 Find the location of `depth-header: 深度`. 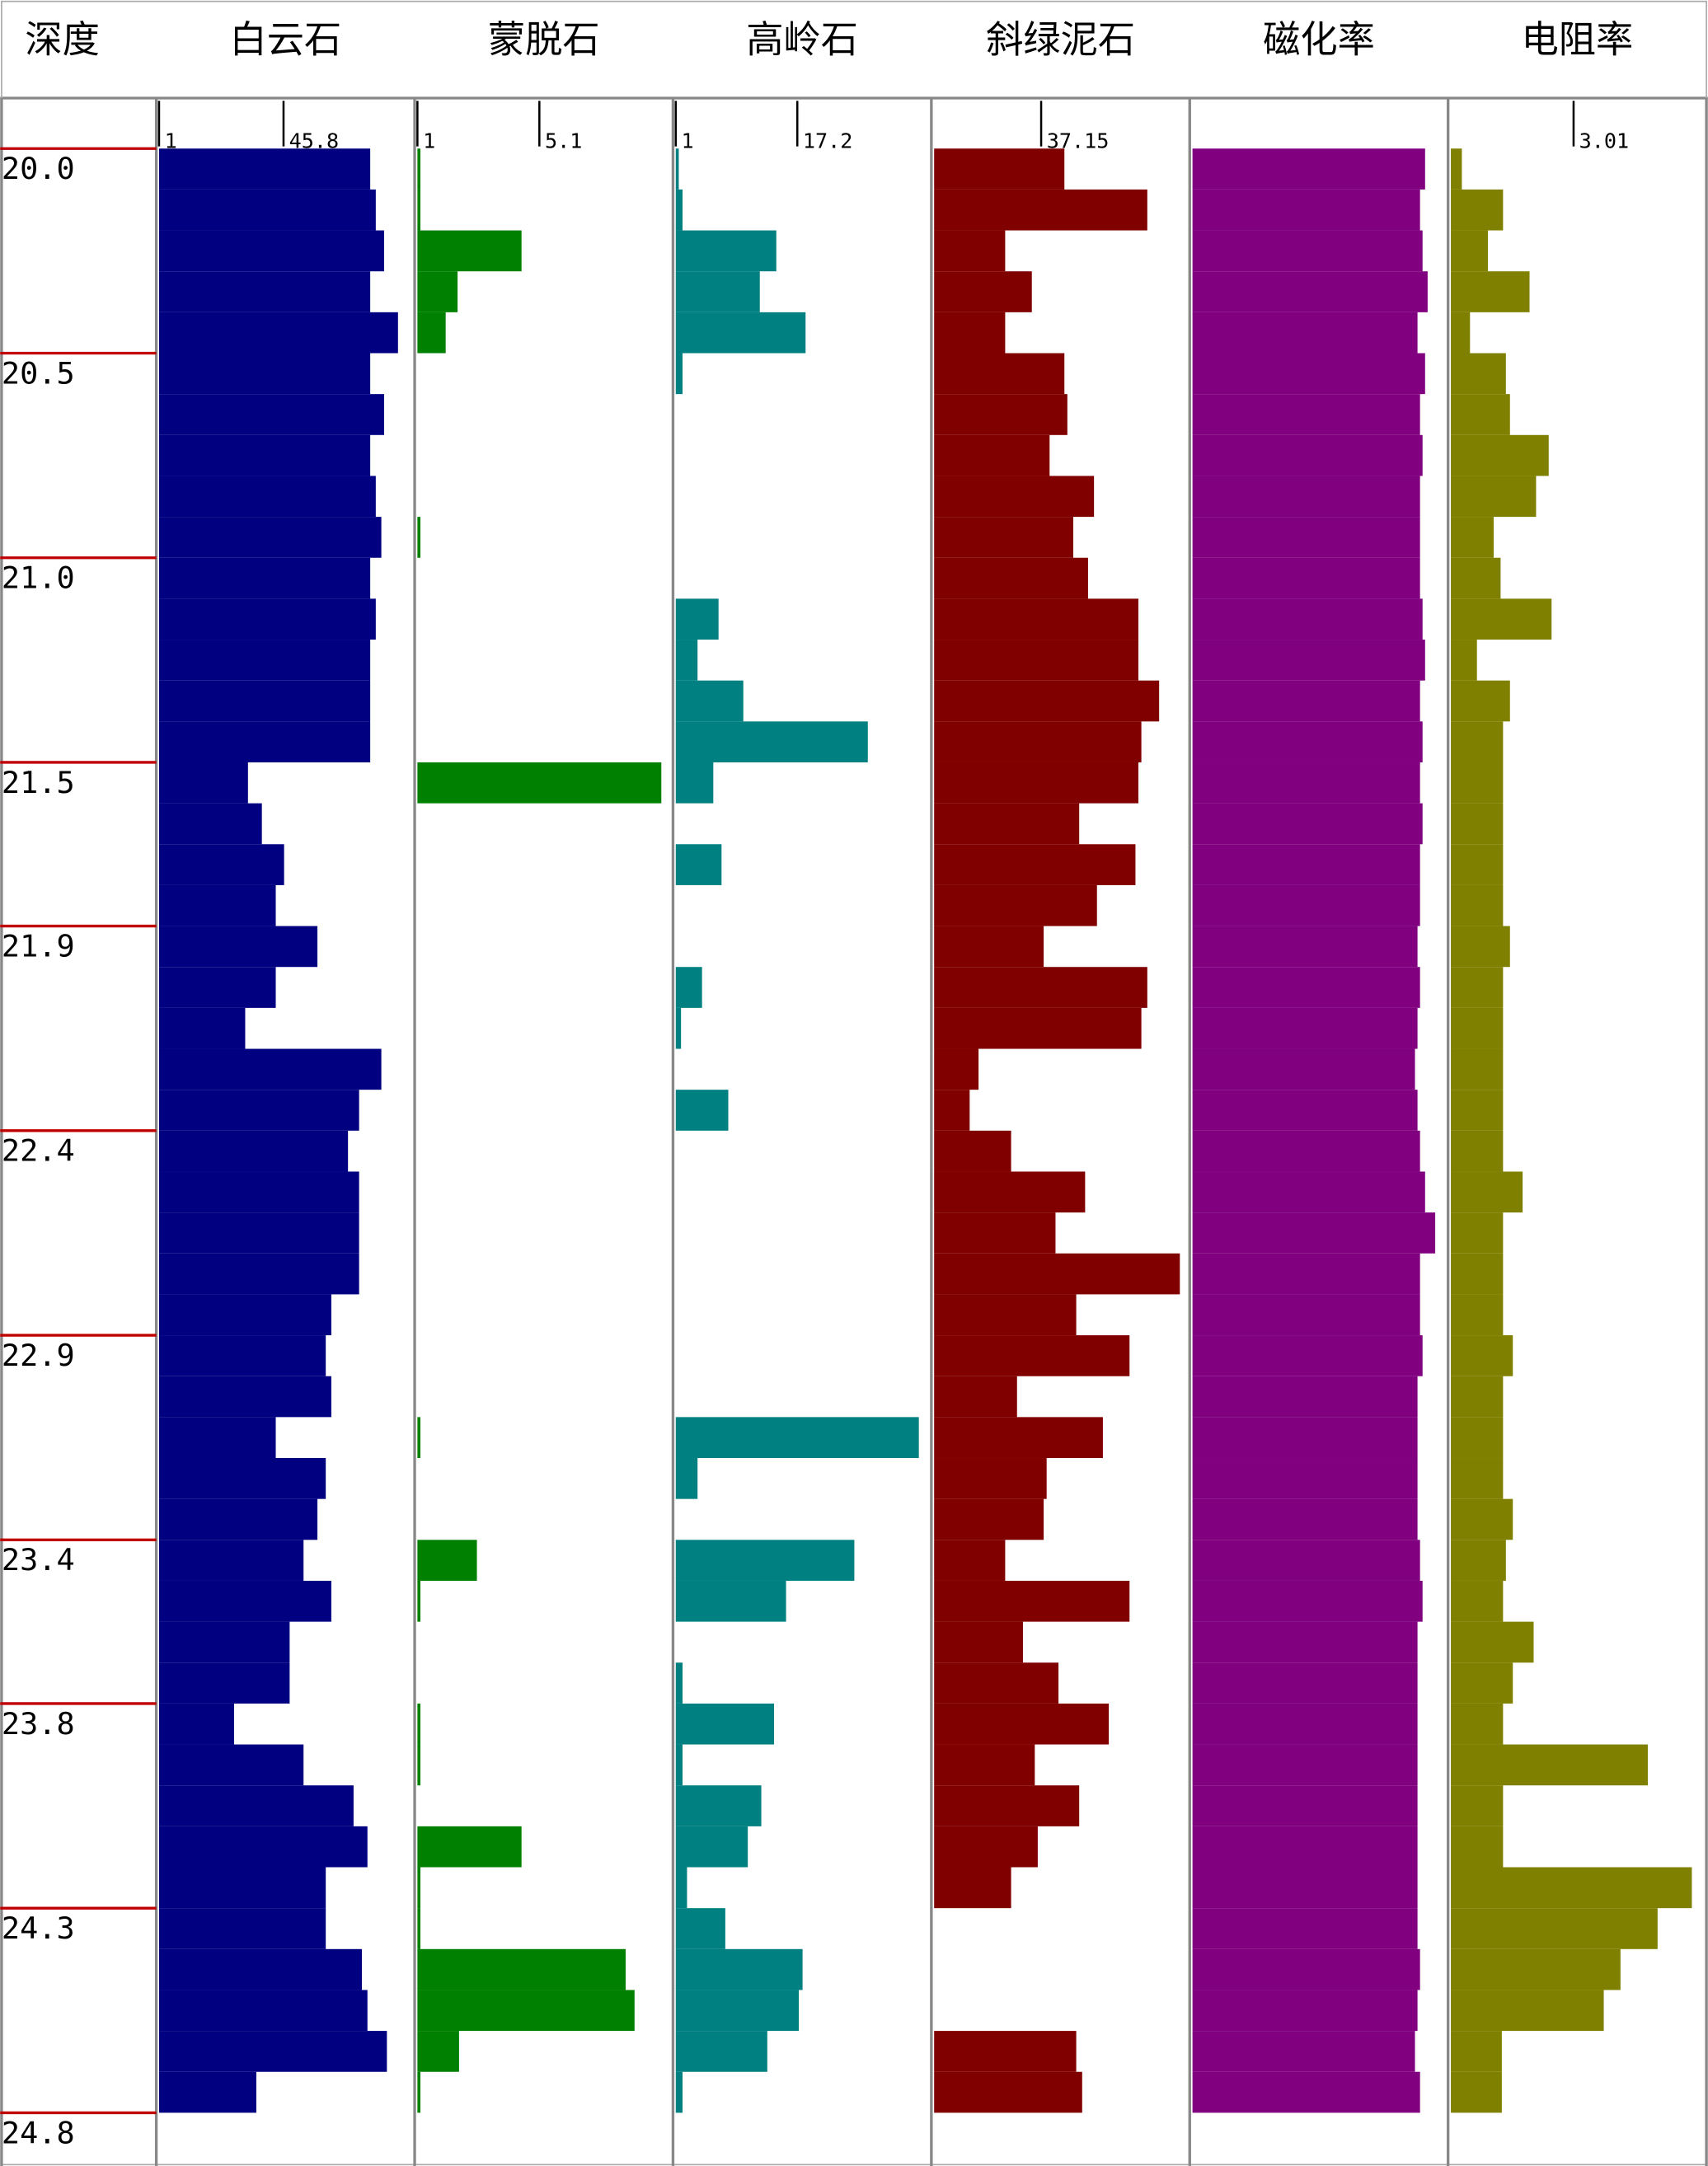

depth-header: 深度 is located at coordinates (62, 40).